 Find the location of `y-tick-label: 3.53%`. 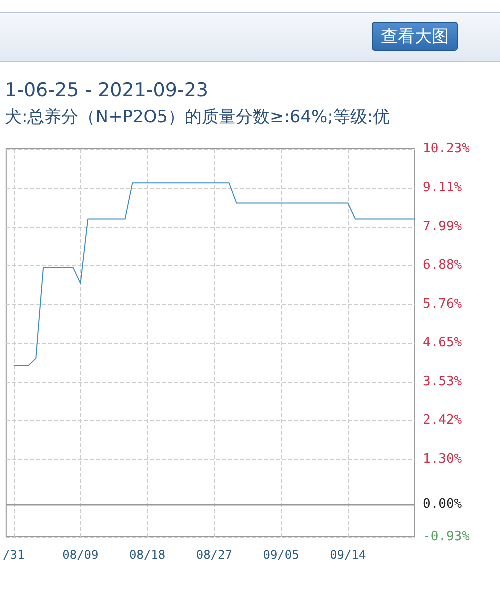

y-tick-label: 3.53% is located at coordinates (442, 382).